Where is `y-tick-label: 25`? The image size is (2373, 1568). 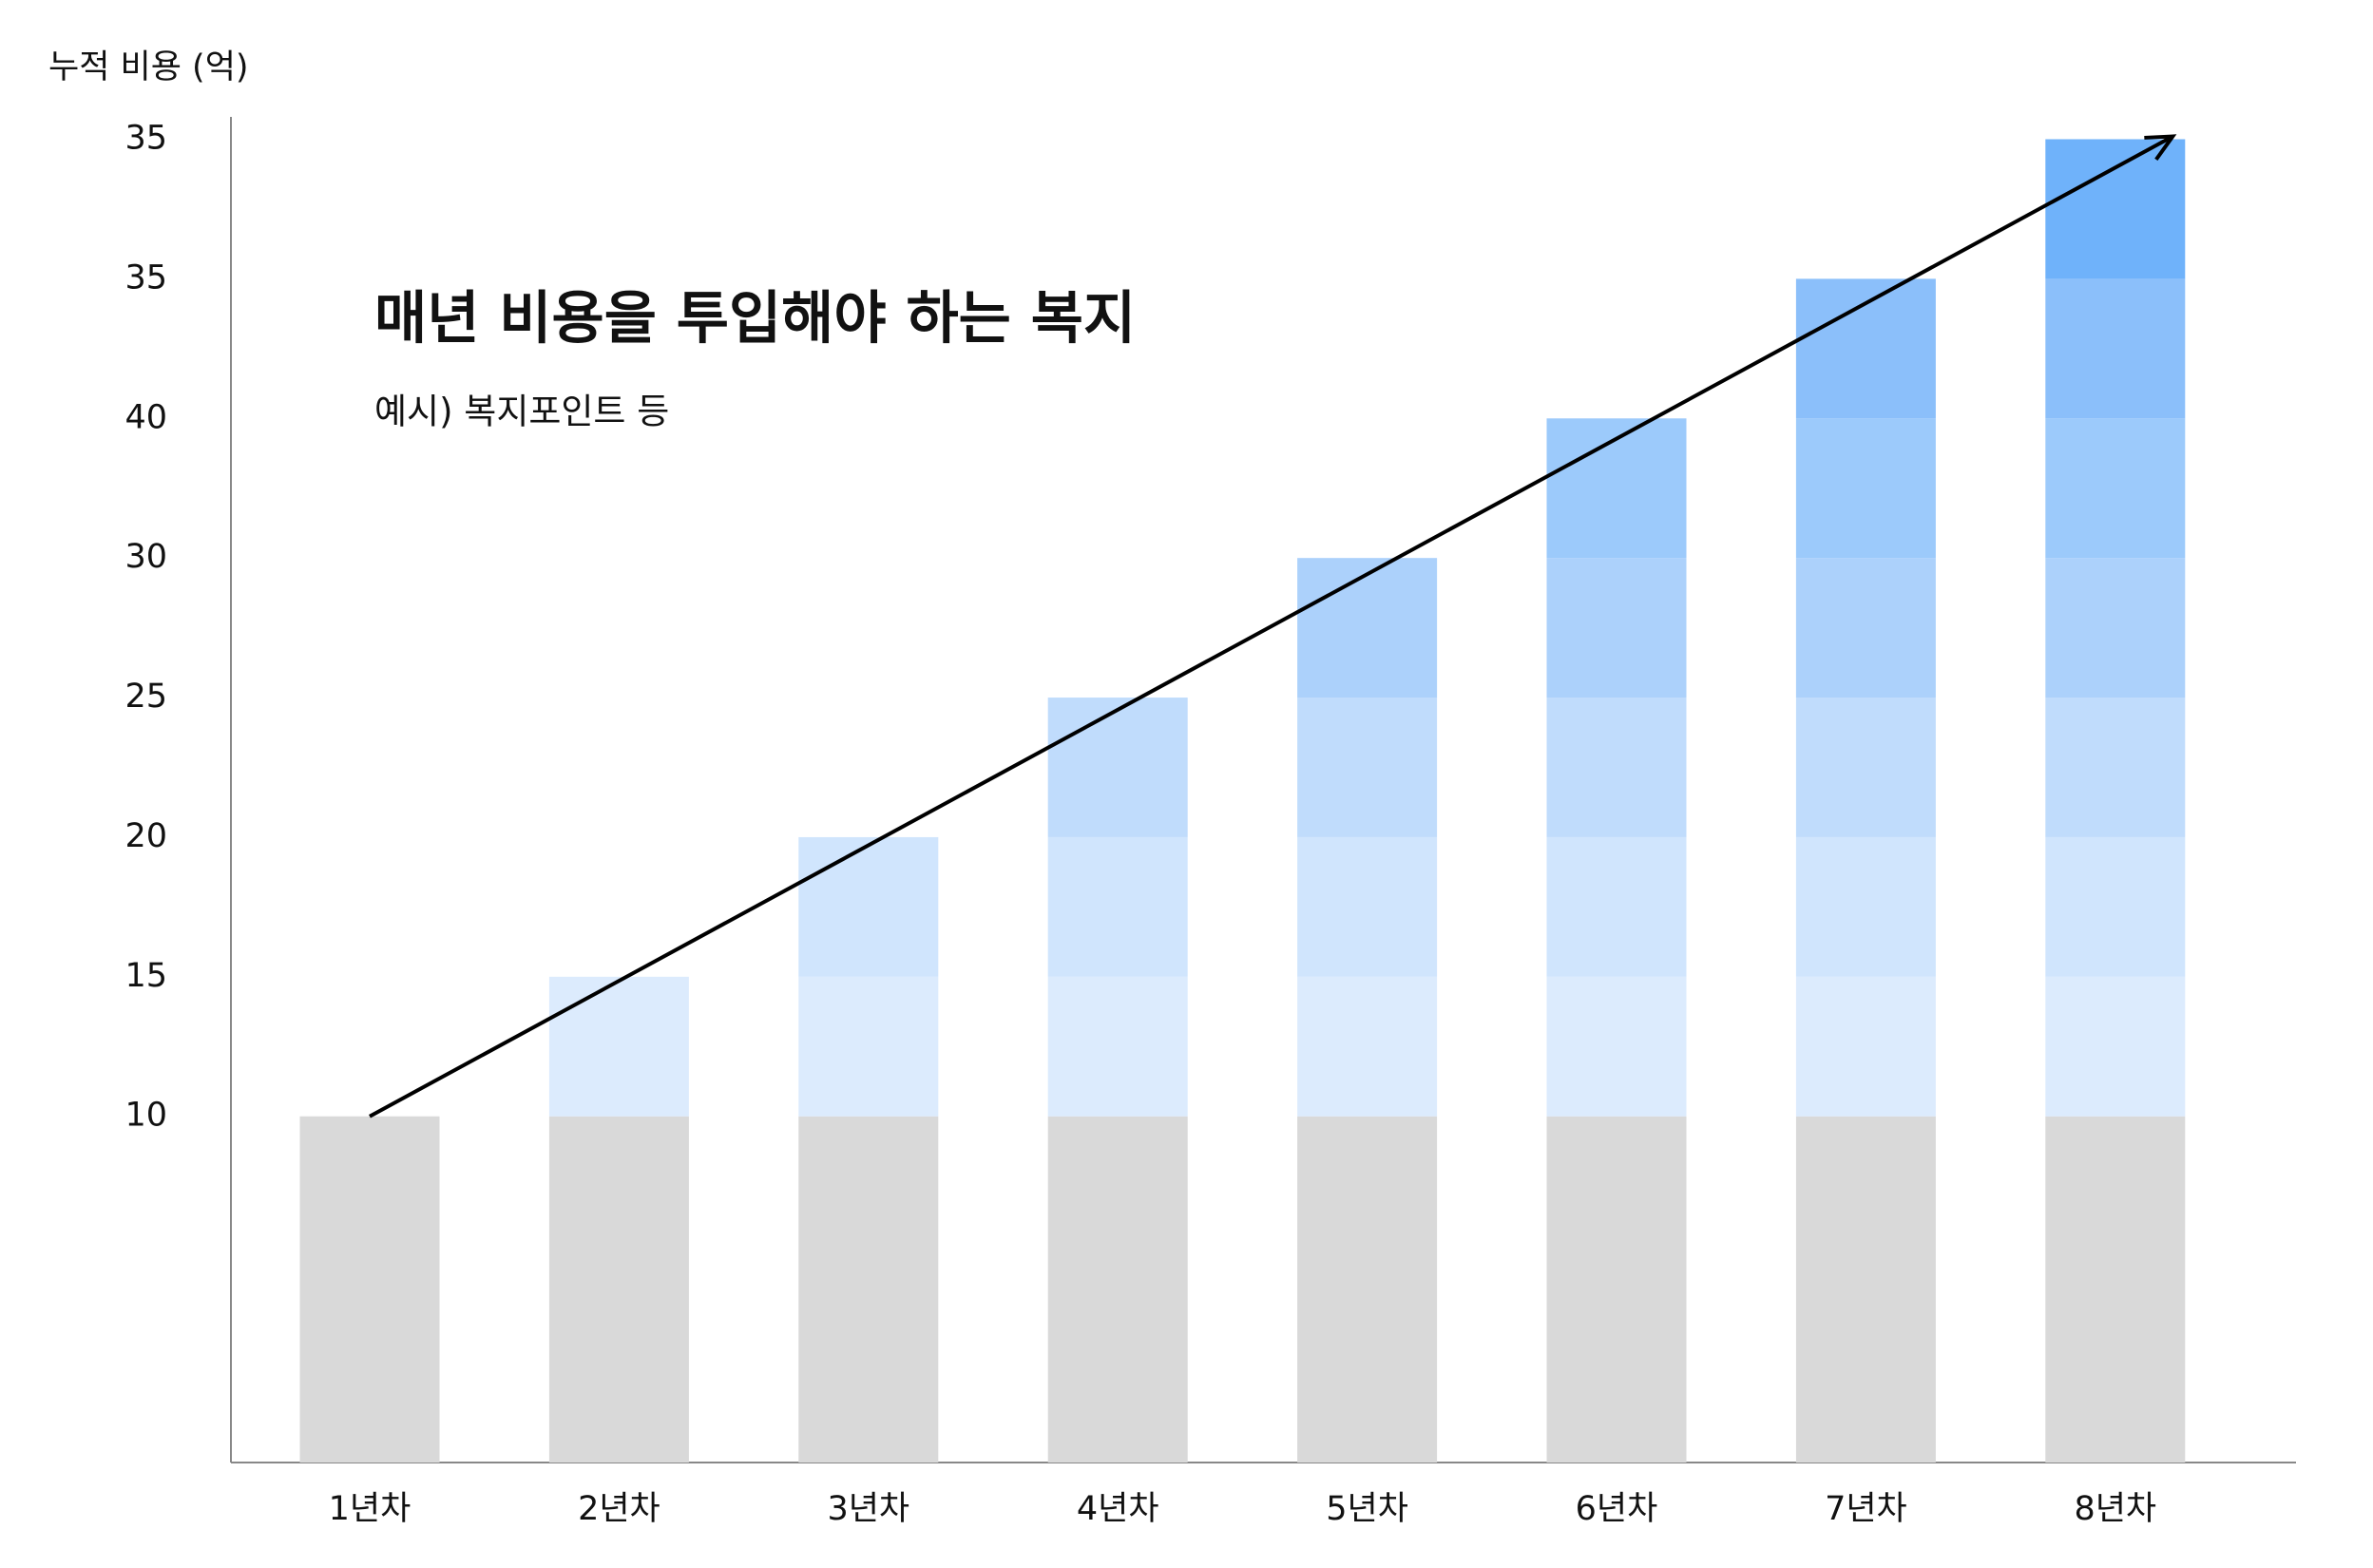
y-tick-label: 25 is located at coordinates (145, 697).